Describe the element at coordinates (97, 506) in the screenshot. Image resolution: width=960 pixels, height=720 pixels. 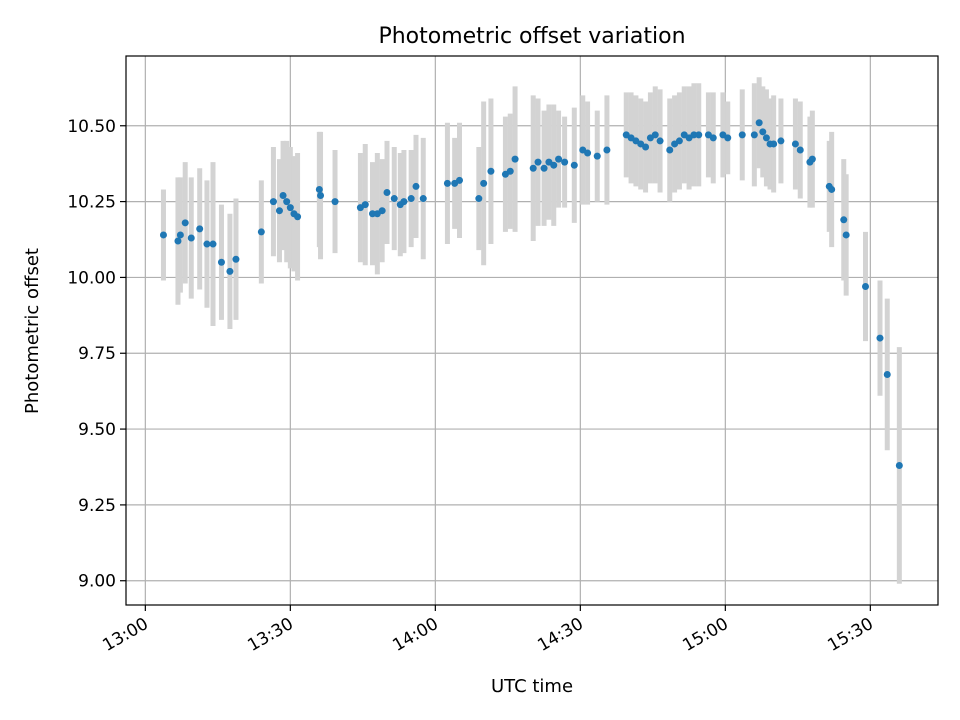
I see `y-tick-label: 9.25` at that location.